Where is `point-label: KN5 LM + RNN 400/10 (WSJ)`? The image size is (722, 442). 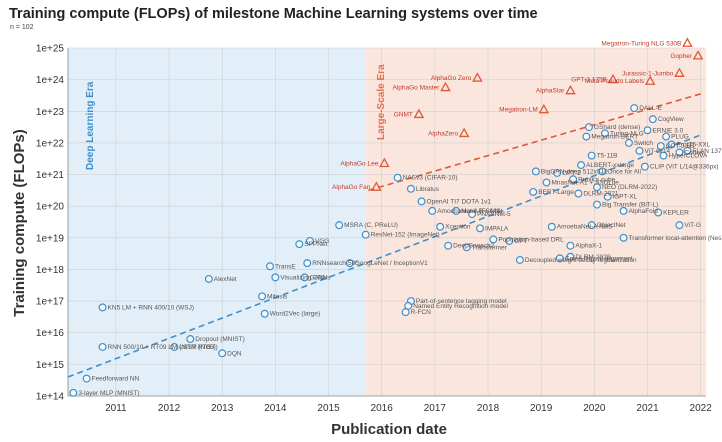
point-label: KN5 LM + RNN 400/10 (WSJ) is located at coordinates (151, 307).